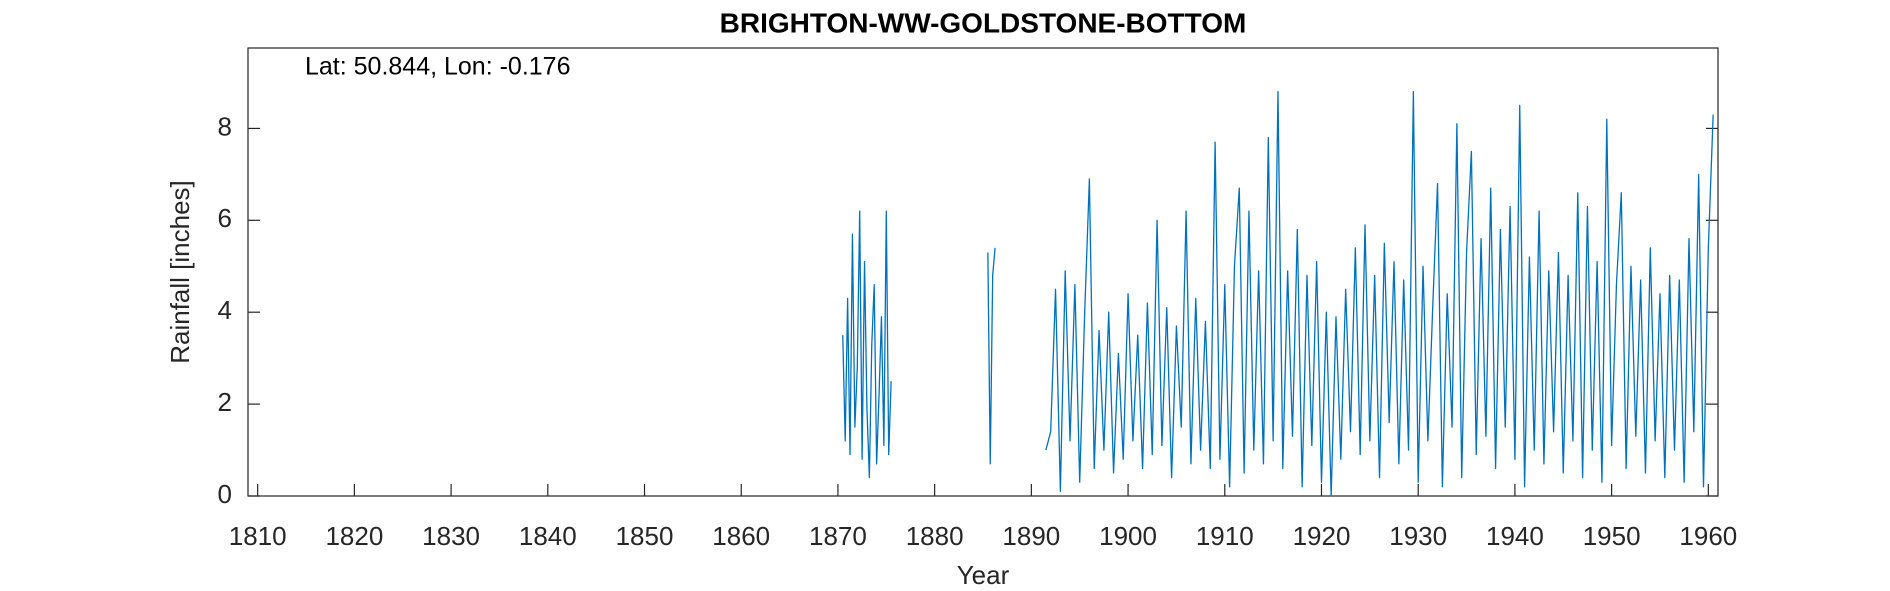 Image resolution: width=1890 pixels, height=591 pixels. I want to click on chart-title: BRIGHTON-WW-GOLDSTONE-BOTTOM, so click(983, 22).